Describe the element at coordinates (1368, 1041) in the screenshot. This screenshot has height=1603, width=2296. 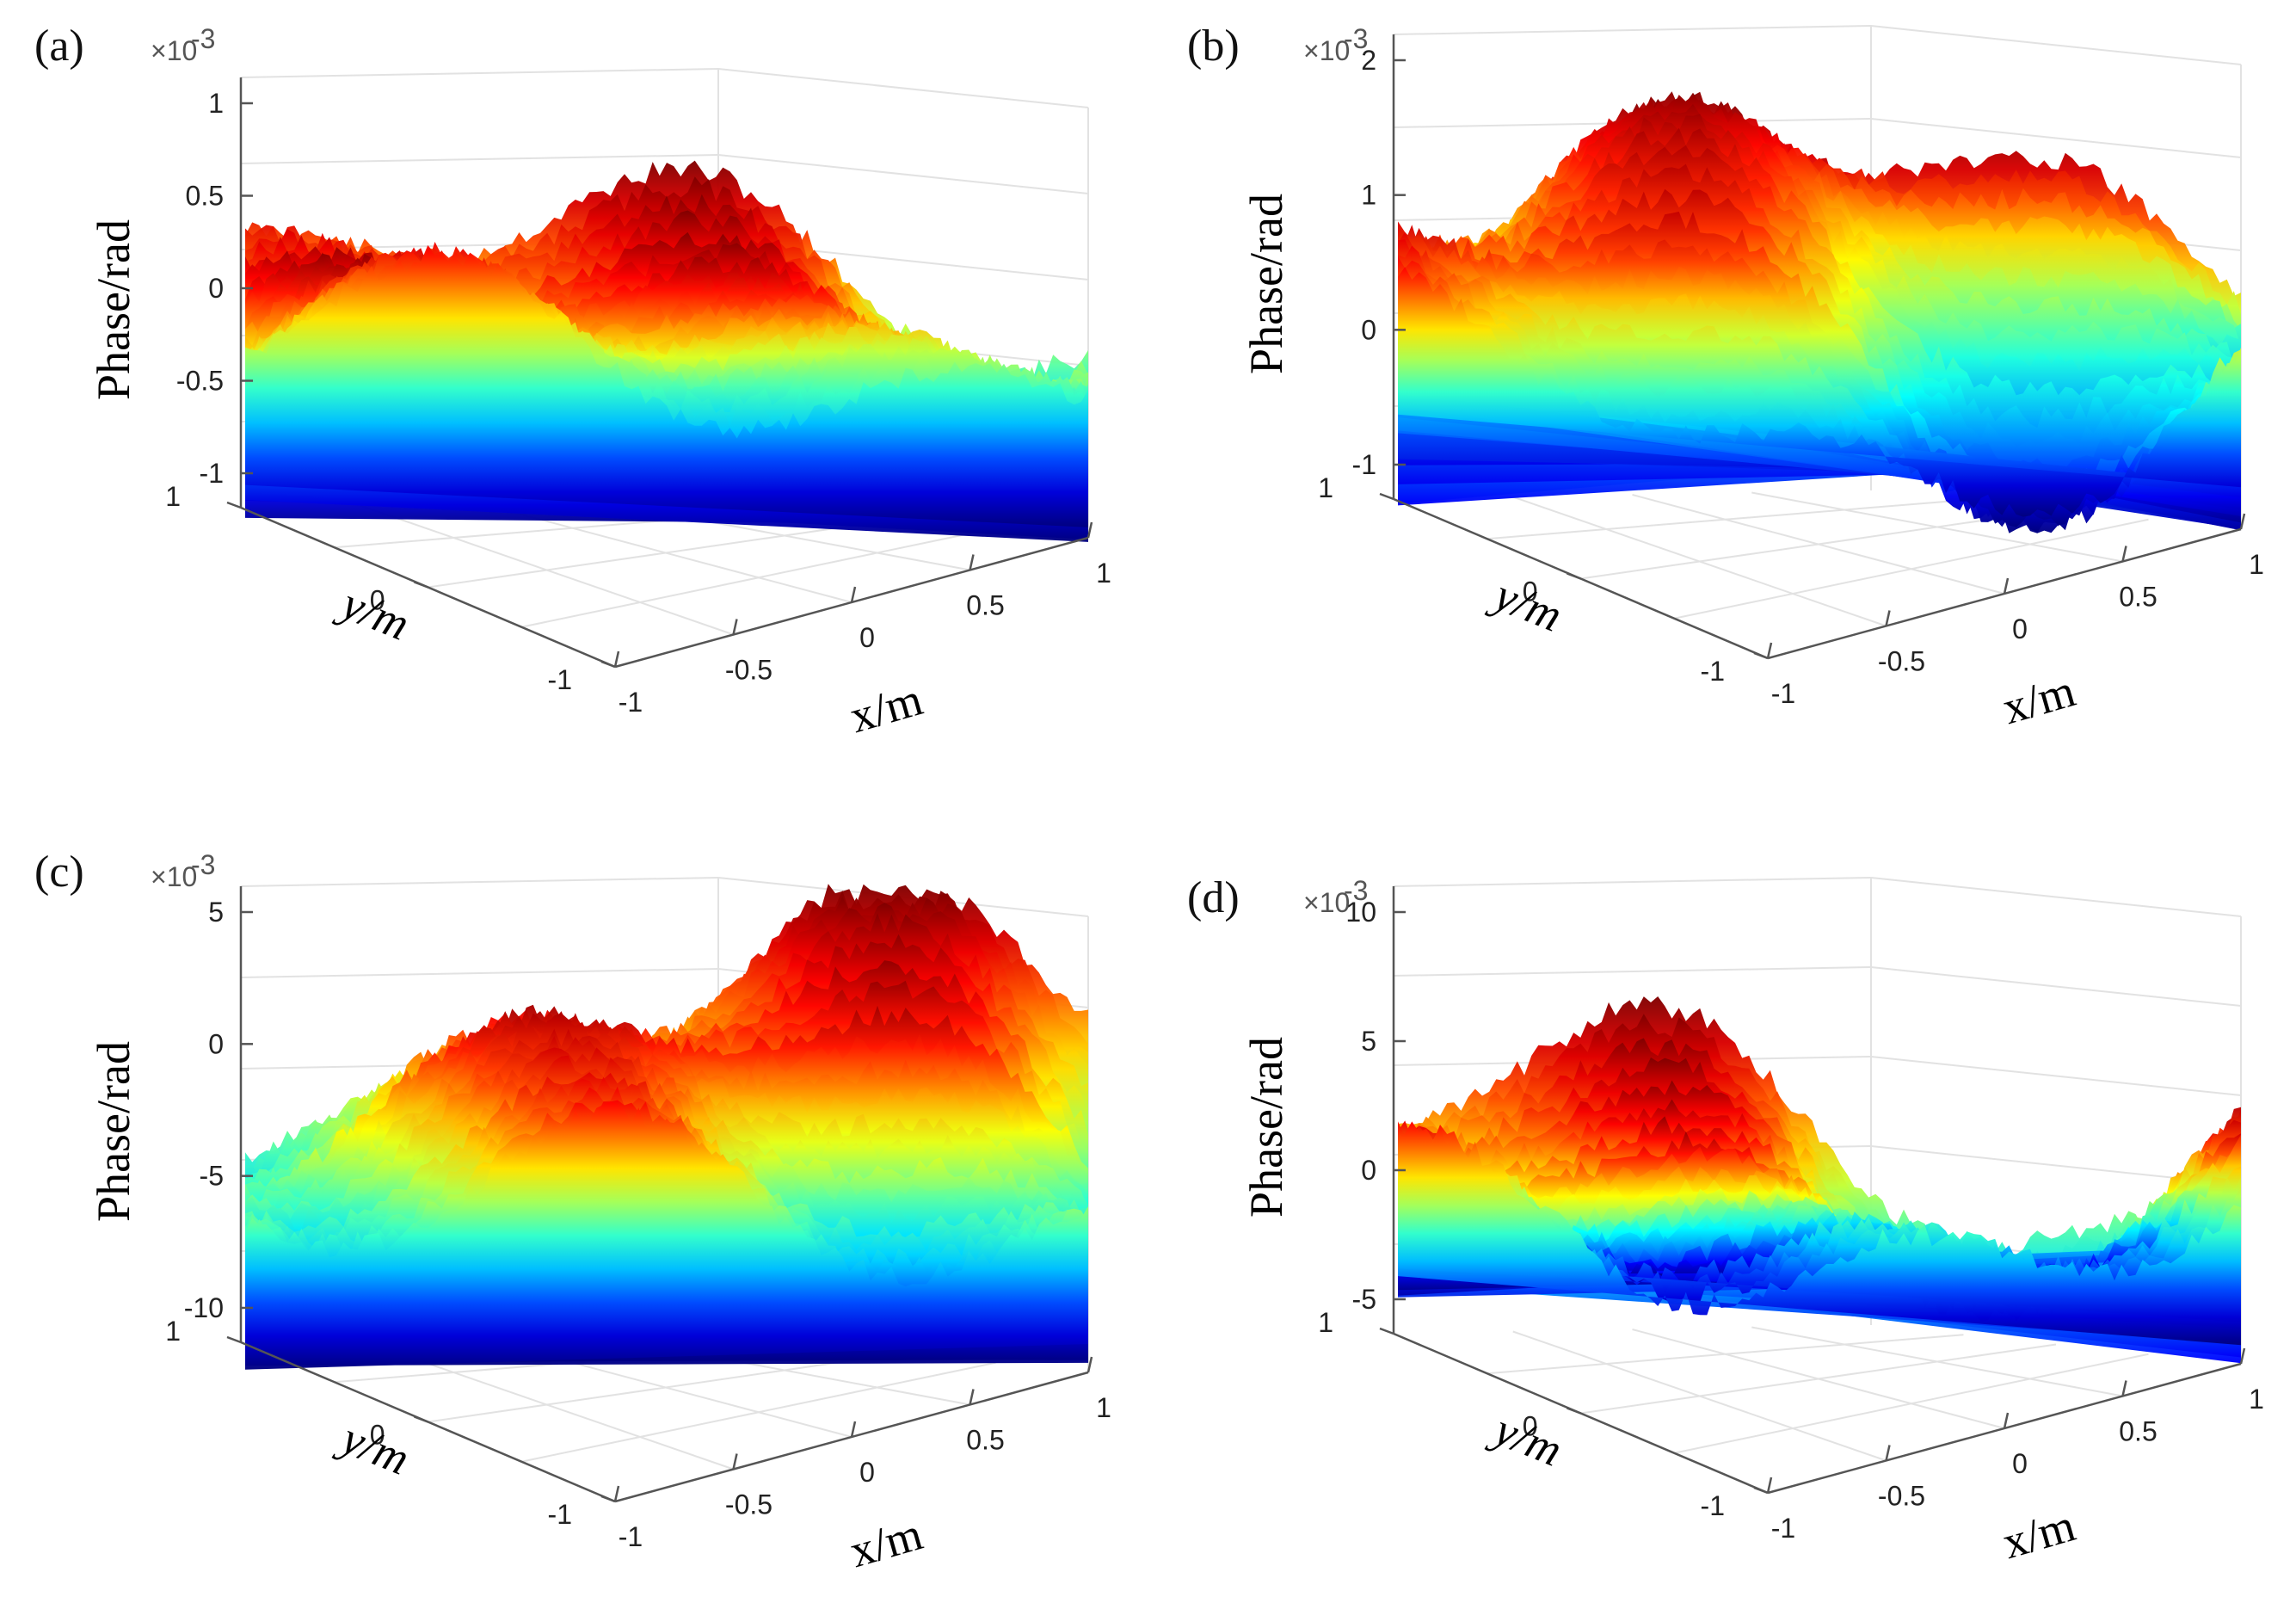
I see `z-tick-label: 5` at that location.